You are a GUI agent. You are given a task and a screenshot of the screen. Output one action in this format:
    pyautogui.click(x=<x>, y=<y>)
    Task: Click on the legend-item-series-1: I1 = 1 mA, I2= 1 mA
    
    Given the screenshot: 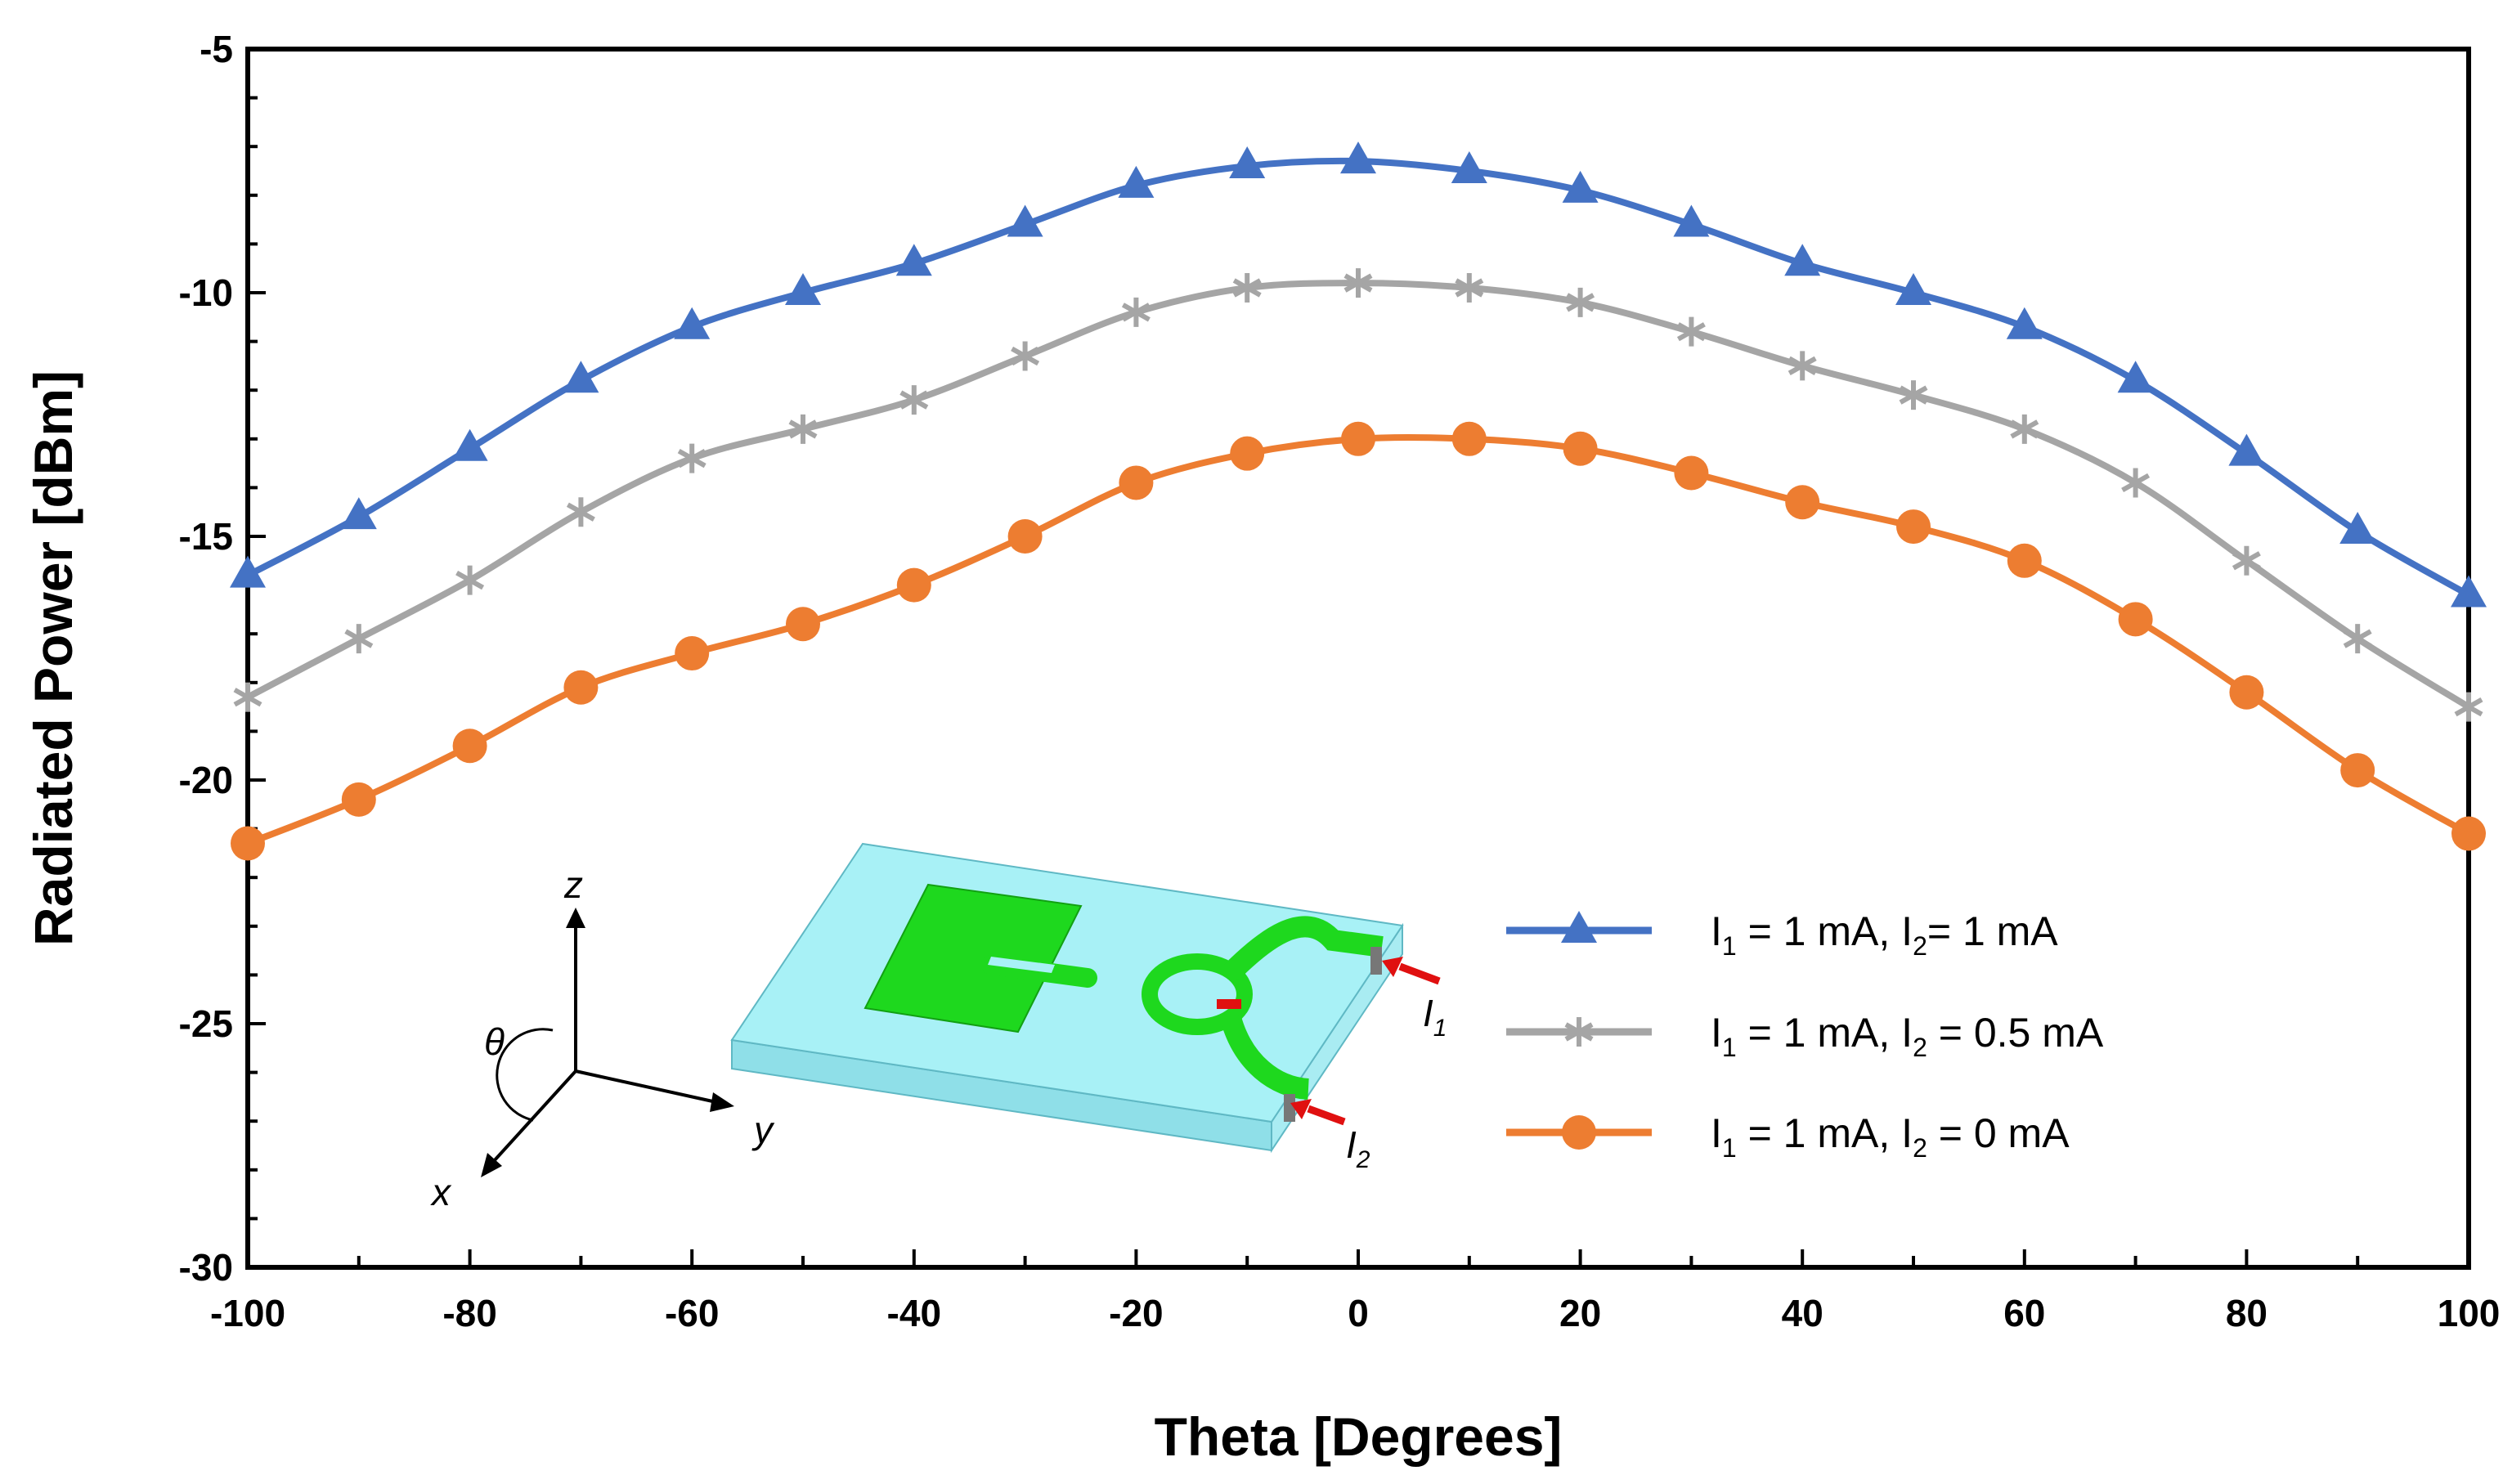 What is the action you would take?
    pyautogui.click(x=1782, y=934)
    